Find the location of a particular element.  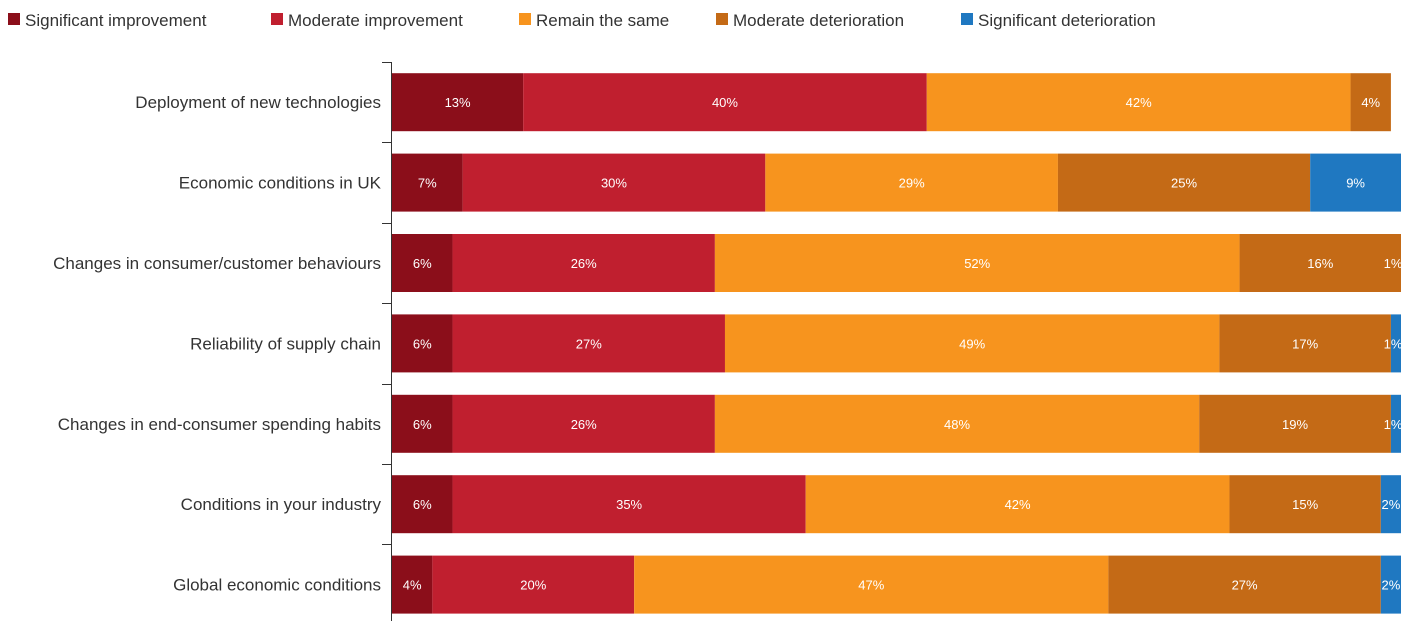

data-label: 49% is located at coordinates (972, 343).